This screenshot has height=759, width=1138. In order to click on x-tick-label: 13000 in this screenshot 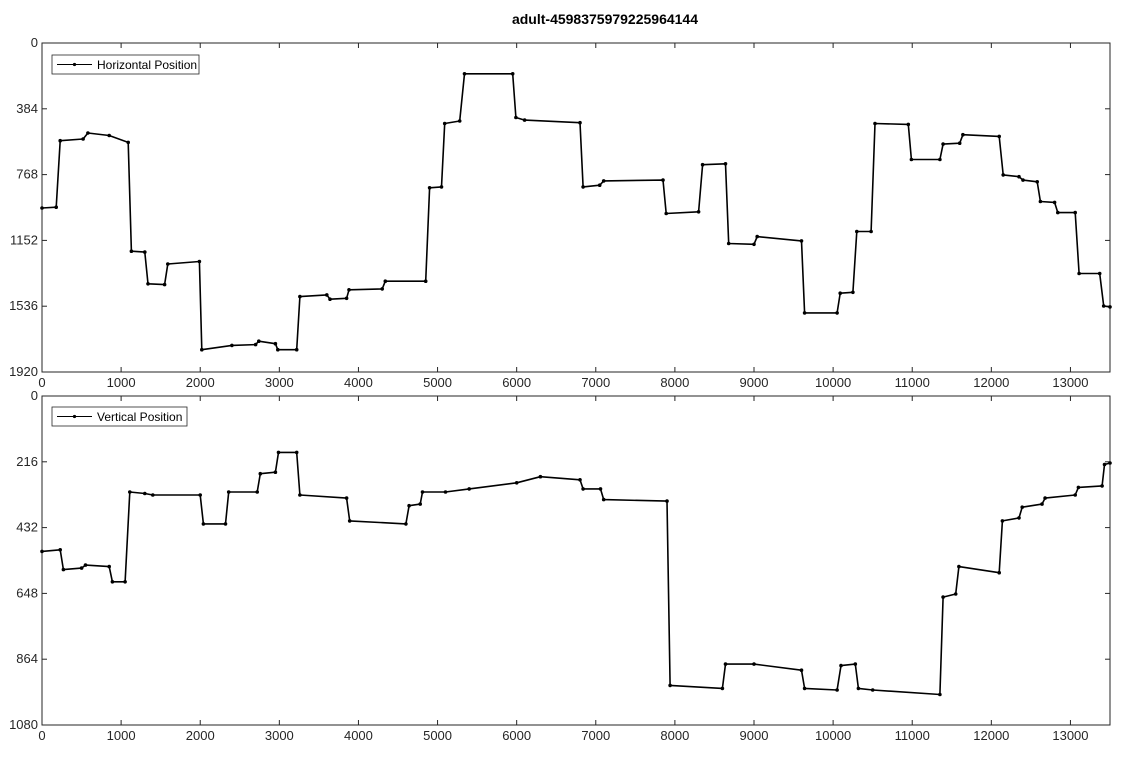, I will do `click(1070, 382)`.